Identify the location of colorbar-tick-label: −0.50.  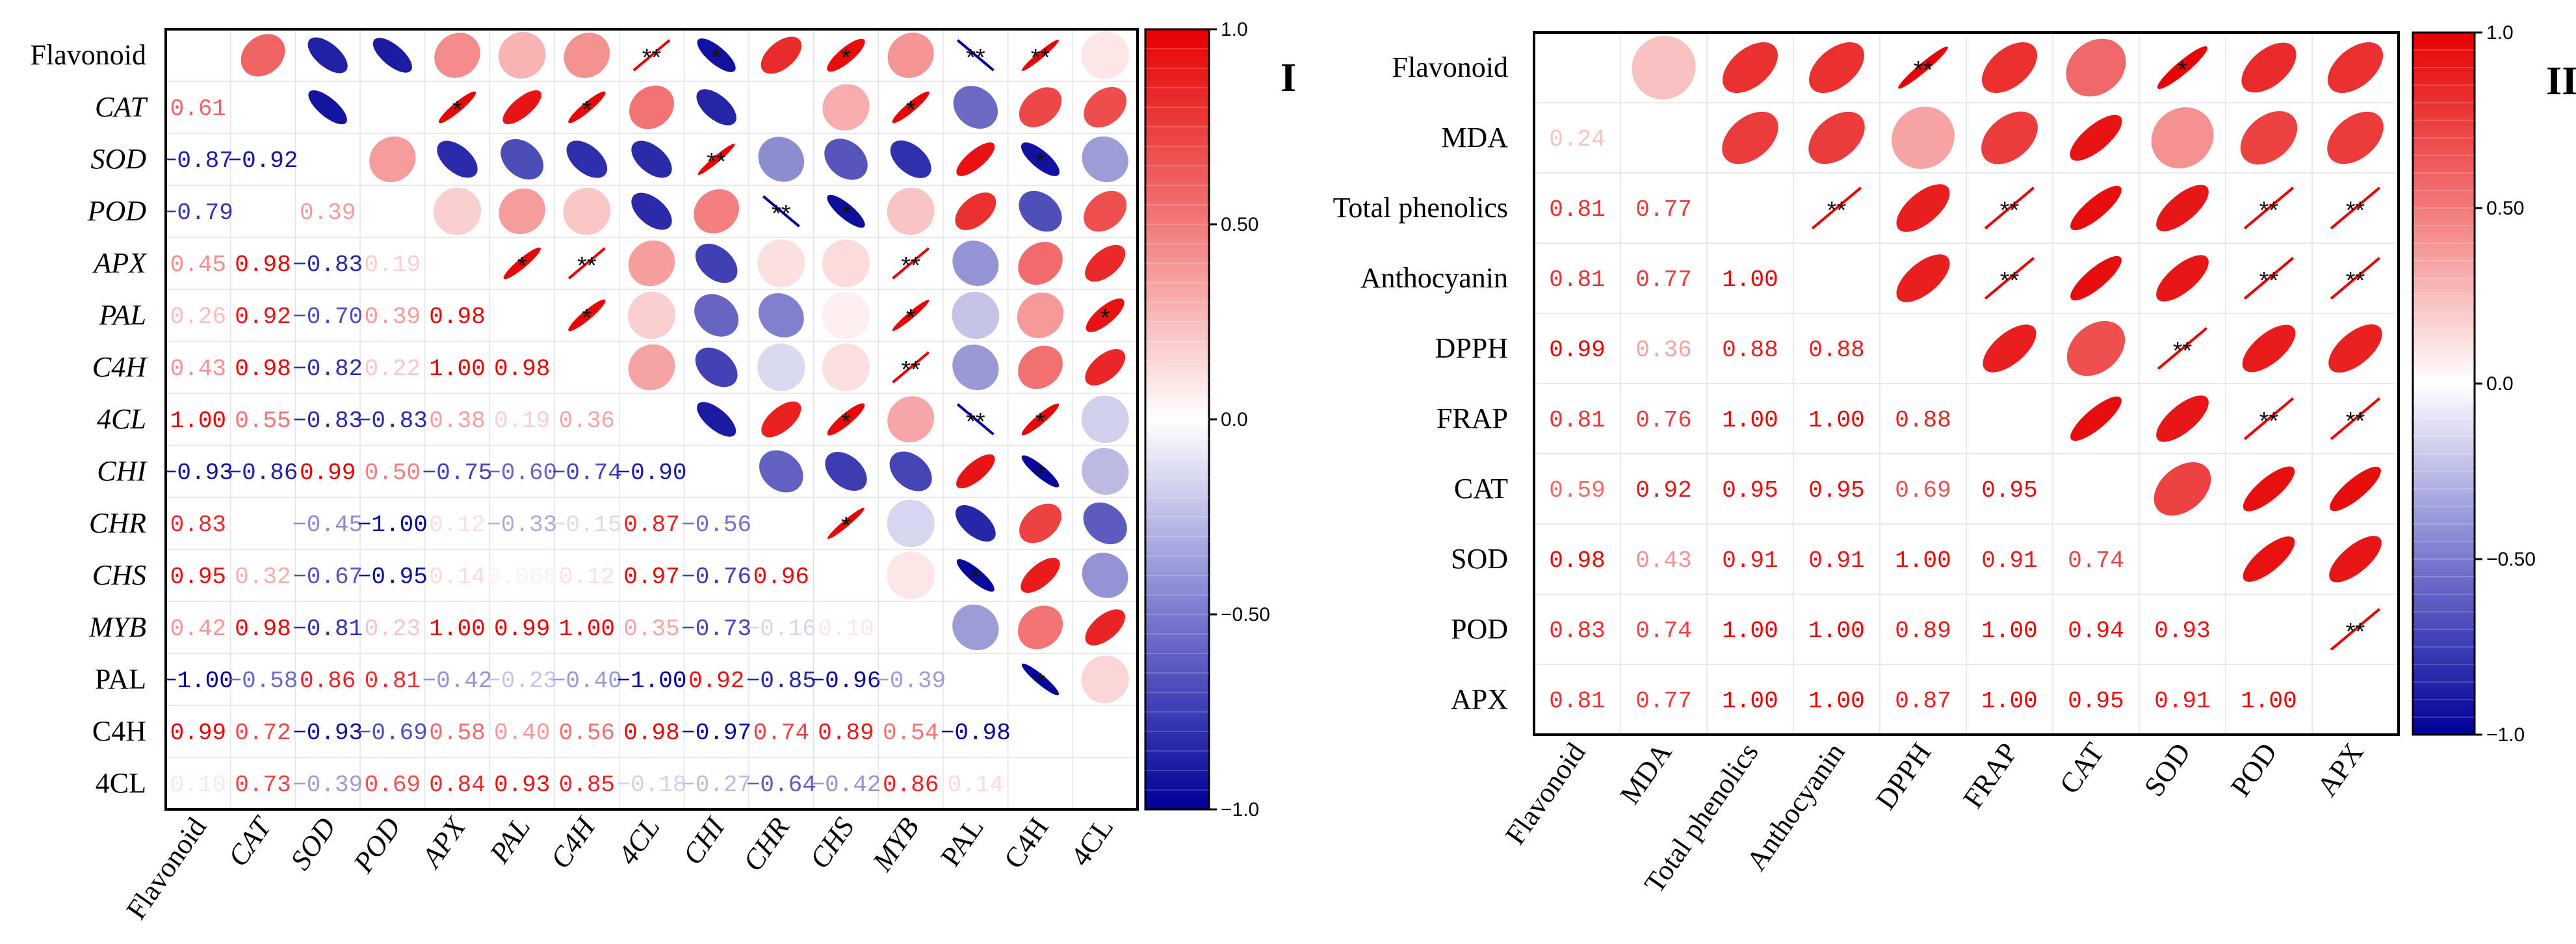
(2511, 559).